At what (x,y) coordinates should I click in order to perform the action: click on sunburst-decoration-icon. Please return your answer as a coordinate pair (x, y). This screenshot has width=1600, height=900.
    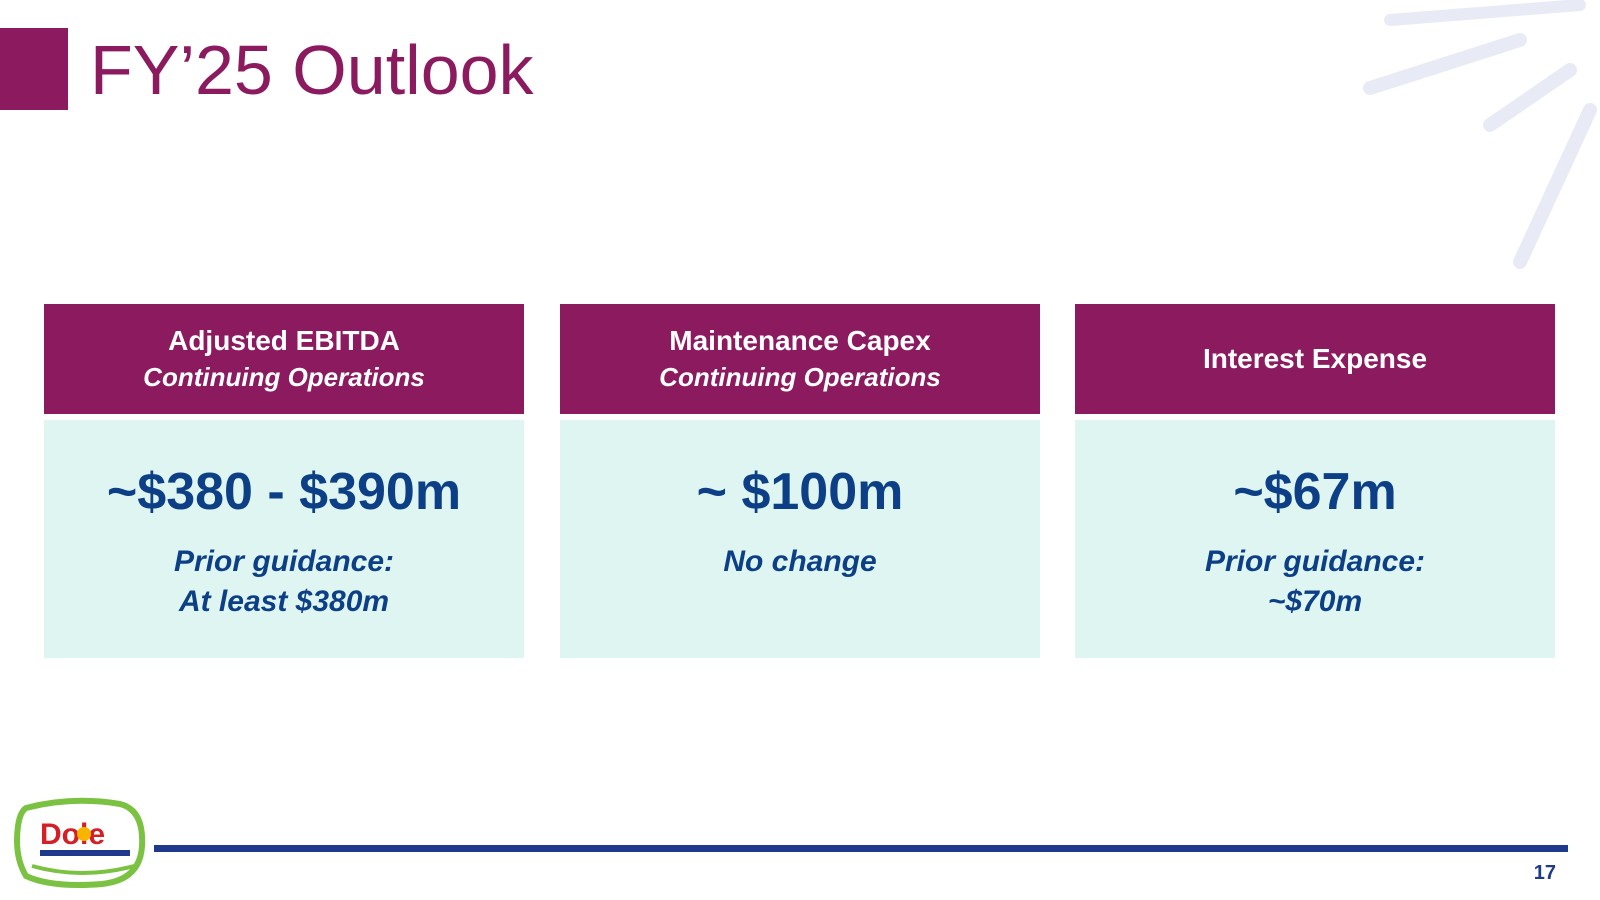
    Looking at the image, I should click on (1480, 134).